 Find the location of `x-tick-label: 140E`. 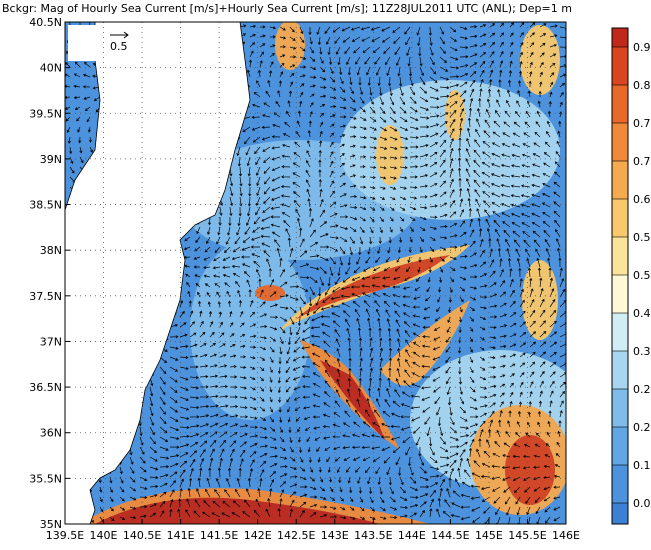

x-tick-label: 140E is located at coordinates (104, 535).